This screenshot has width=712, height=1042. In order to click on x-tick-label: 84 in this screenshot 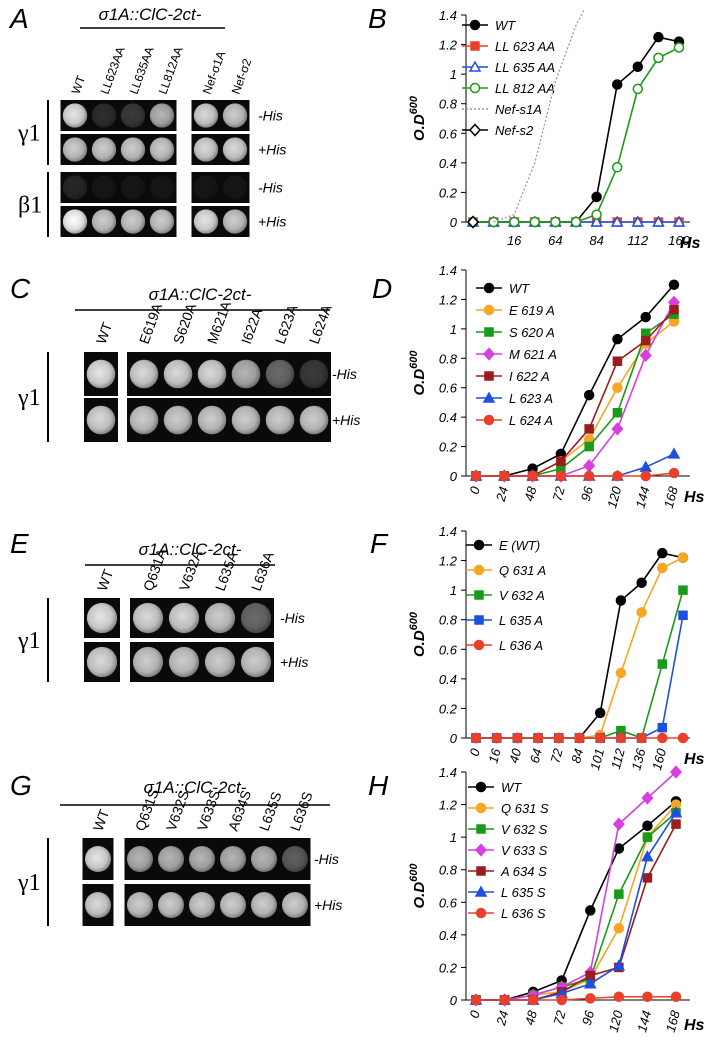, I will do `click(577, 756)`.